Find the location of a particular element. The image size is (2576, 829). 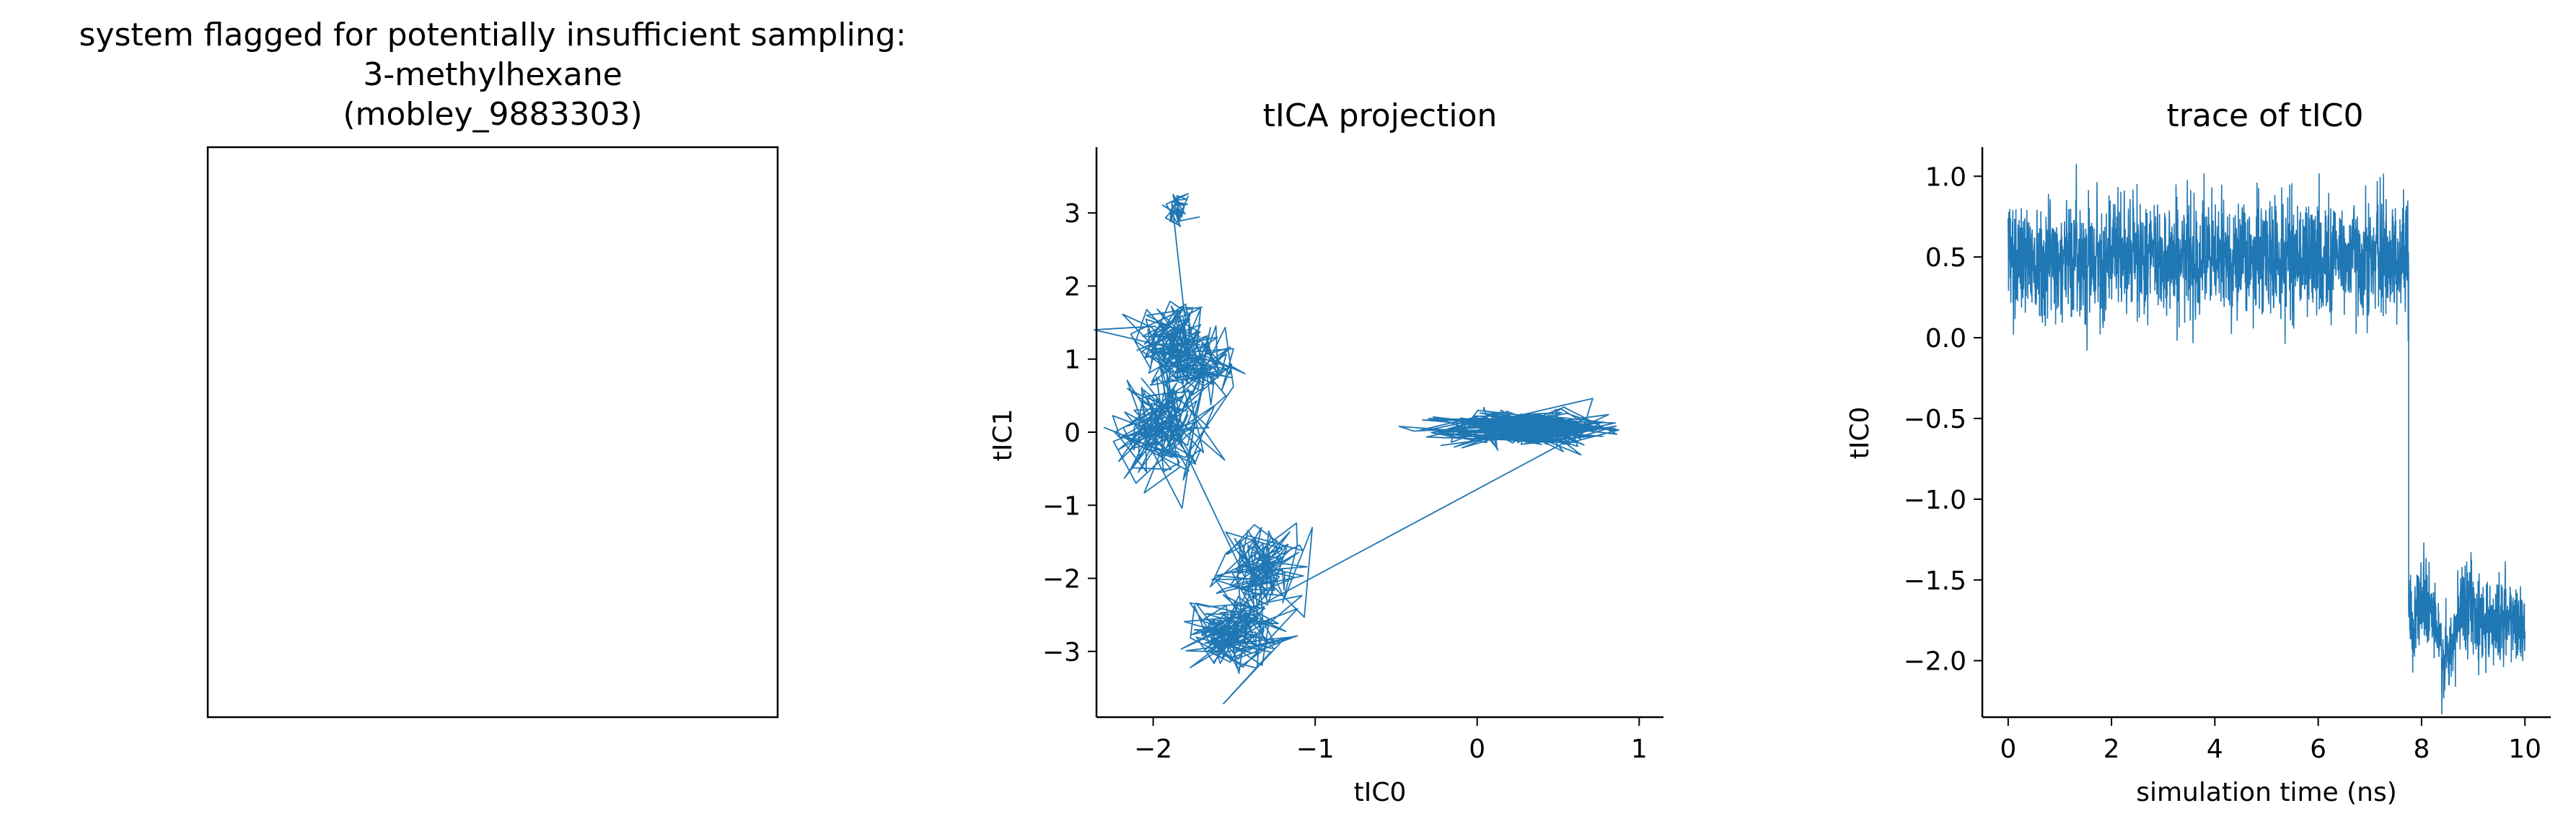

p2-y-tick-label: 2 is located at coordinates (1072, 287).